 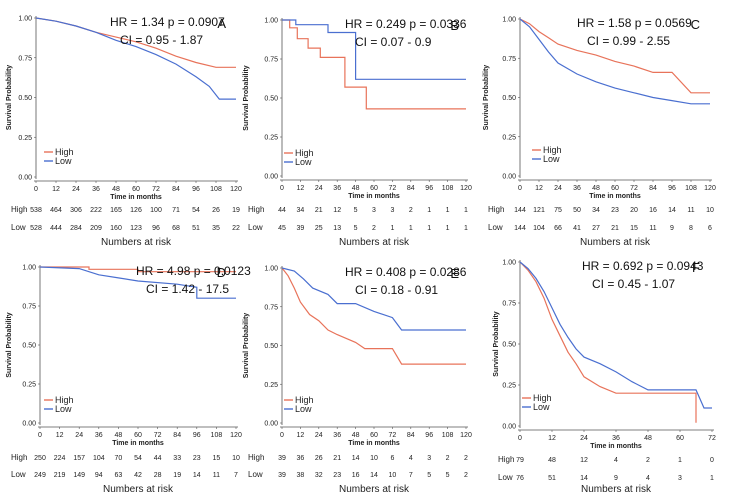 What do you see at coordinates (161, 40) in the screenshot?
I see `ci-annotation: CI = 0.95 - 1.87` at bounding box center [161, 40].